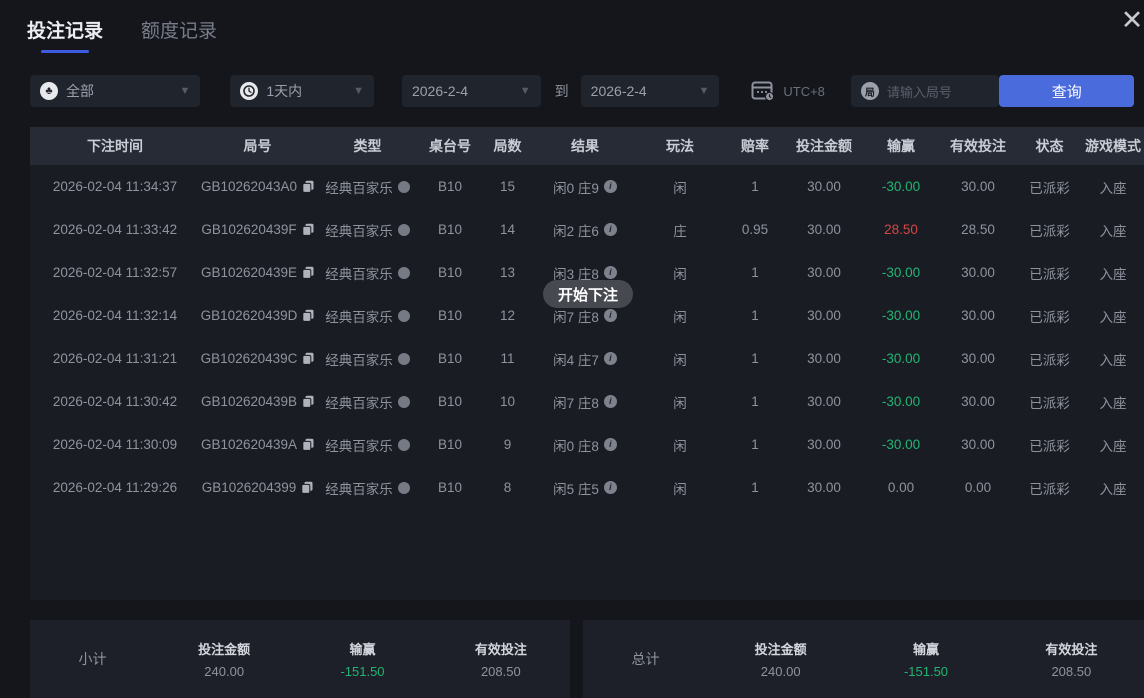  Describe the element at coordinates (507, 401) in the screenshot. I see `cell-round: 10` at that location.